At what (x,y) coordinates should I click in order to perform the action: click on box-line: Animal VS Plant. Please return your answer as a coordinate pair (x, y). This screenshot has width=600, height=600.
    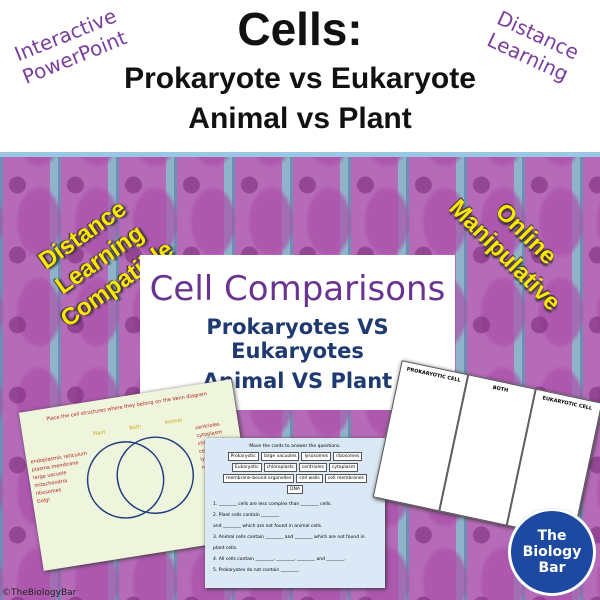
    Looking at the image, I should click on (297, 381).